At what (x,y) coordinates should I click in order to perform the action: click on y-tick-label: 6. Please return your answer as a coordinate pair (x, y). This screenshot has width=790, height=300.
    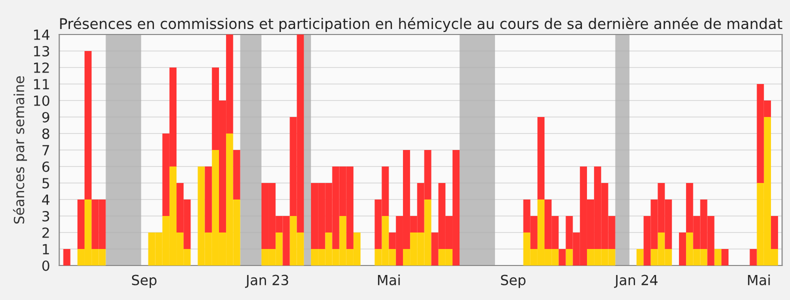
    Looking at the image, I should click on (46, 166).